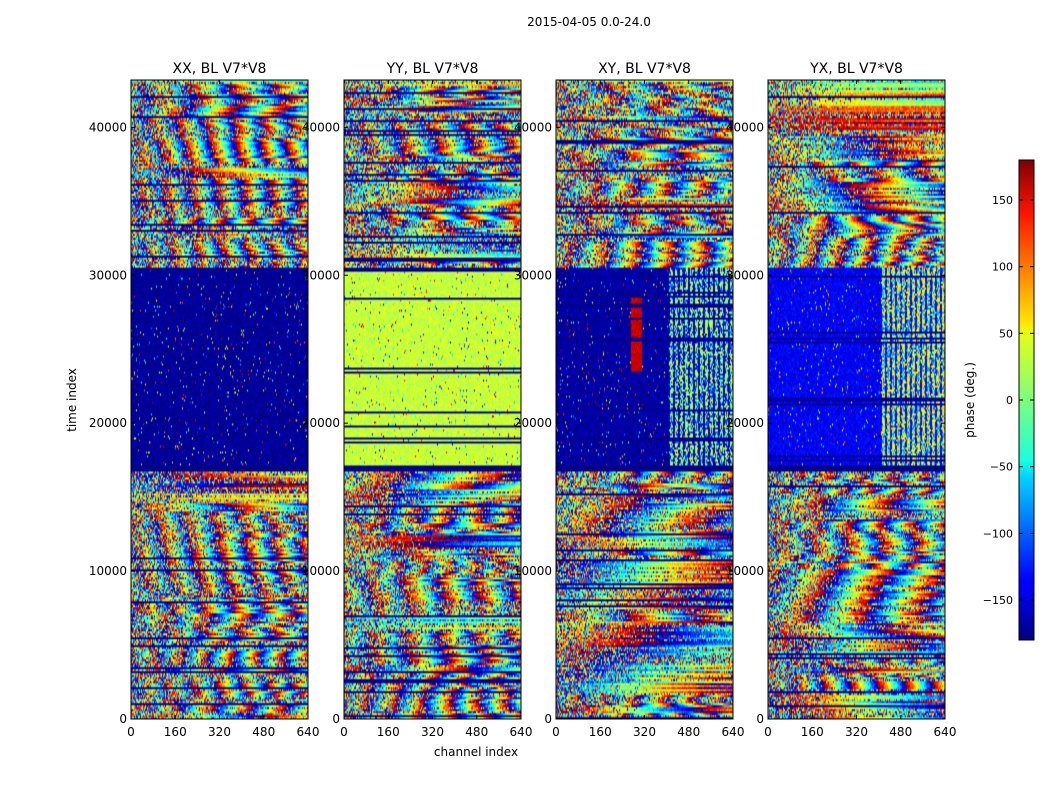  Describe the element at coordinates (432, 69) in the screenshot. I see `panel-title: YY, BL V7*V8` at that location.